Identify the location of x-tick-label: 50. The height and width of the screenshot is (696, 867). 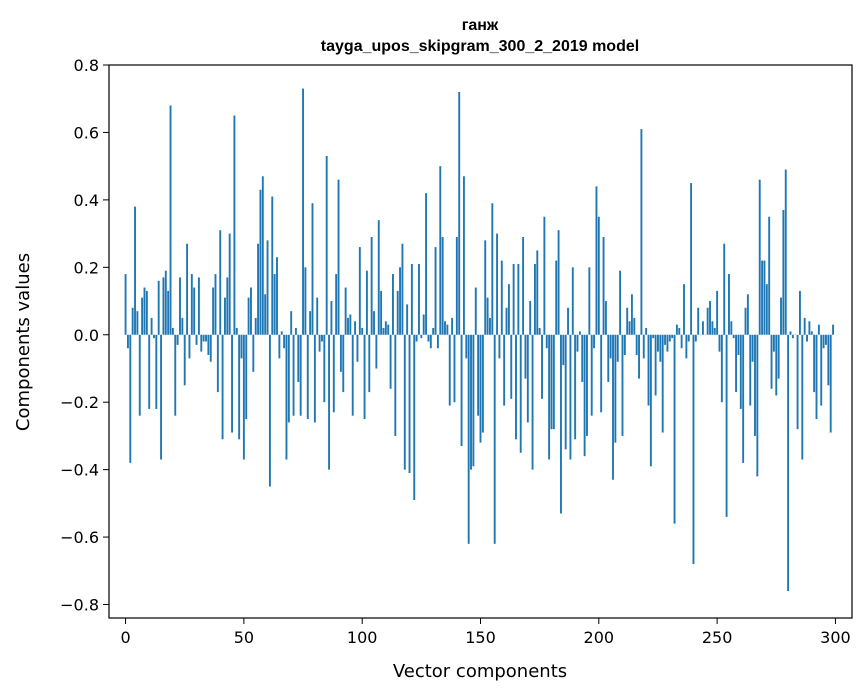
(244, 637).